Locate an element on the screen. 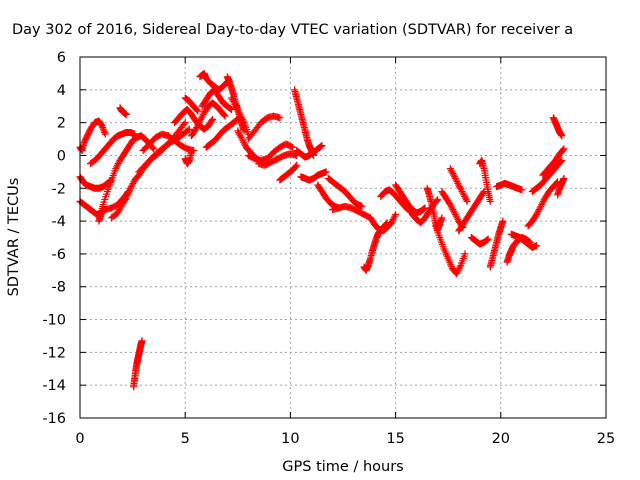  y-tick-label: 4 is located at coordinates (61, 91).